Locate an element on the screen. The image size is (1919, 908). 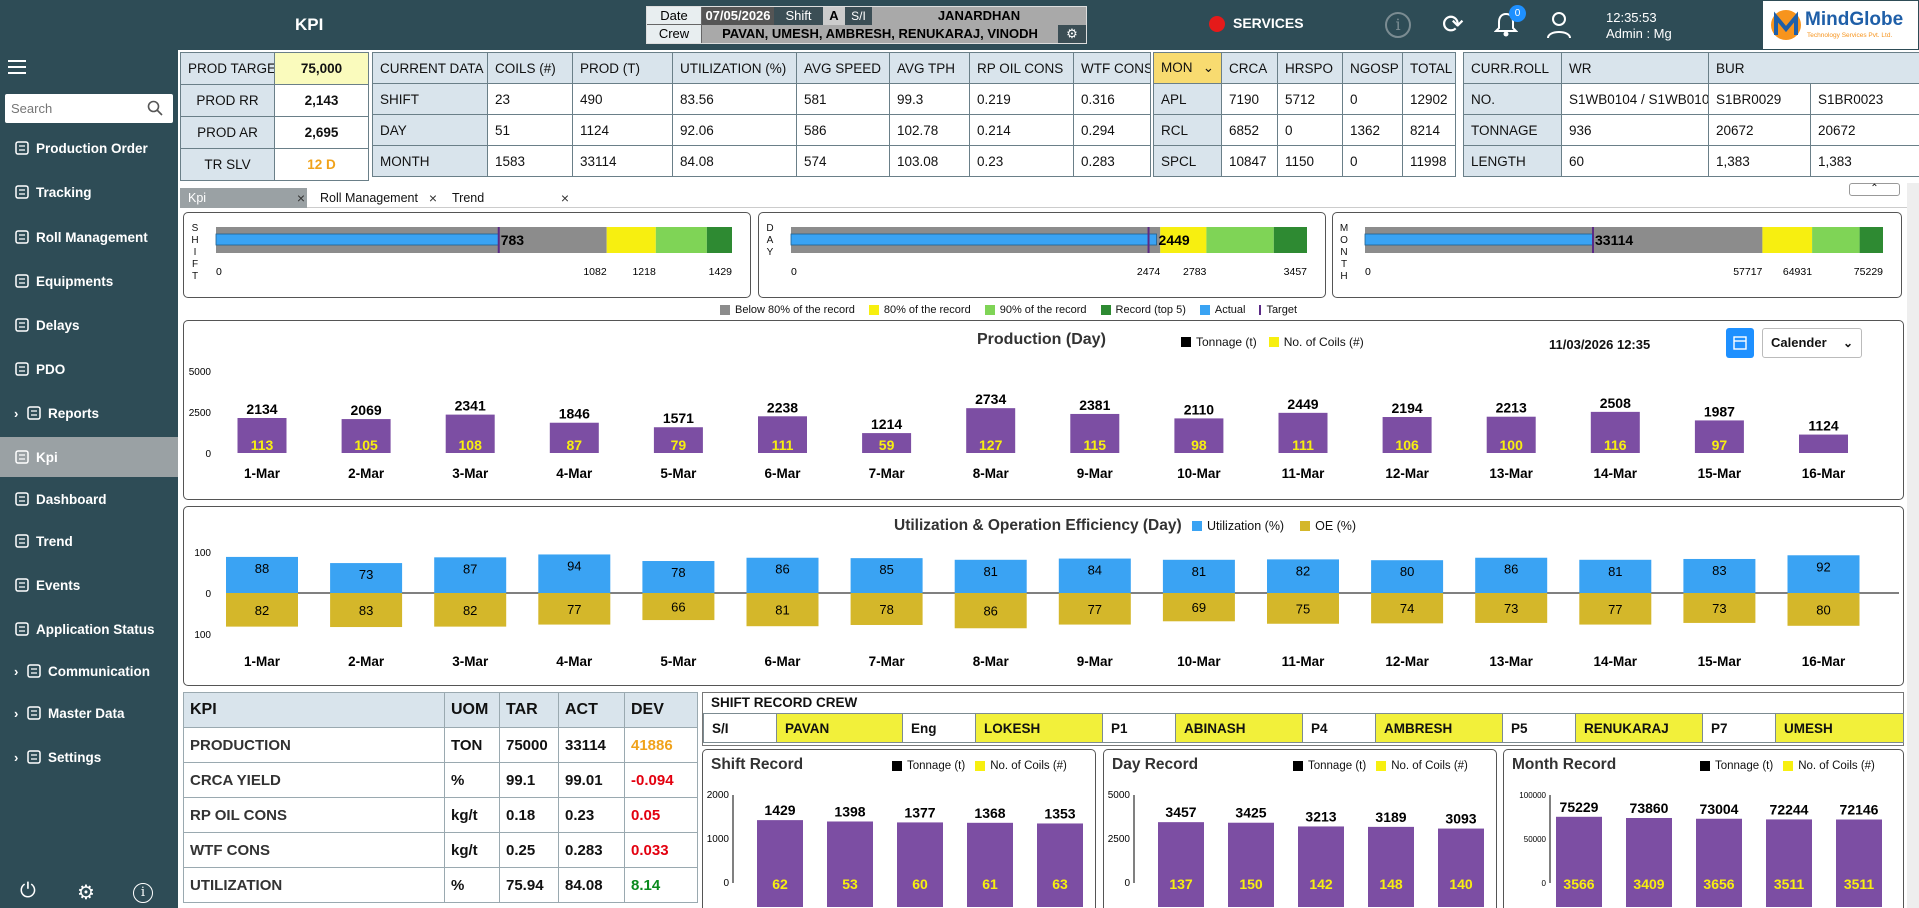
hamburger-menu-icon is located at coordinates (17, 66).